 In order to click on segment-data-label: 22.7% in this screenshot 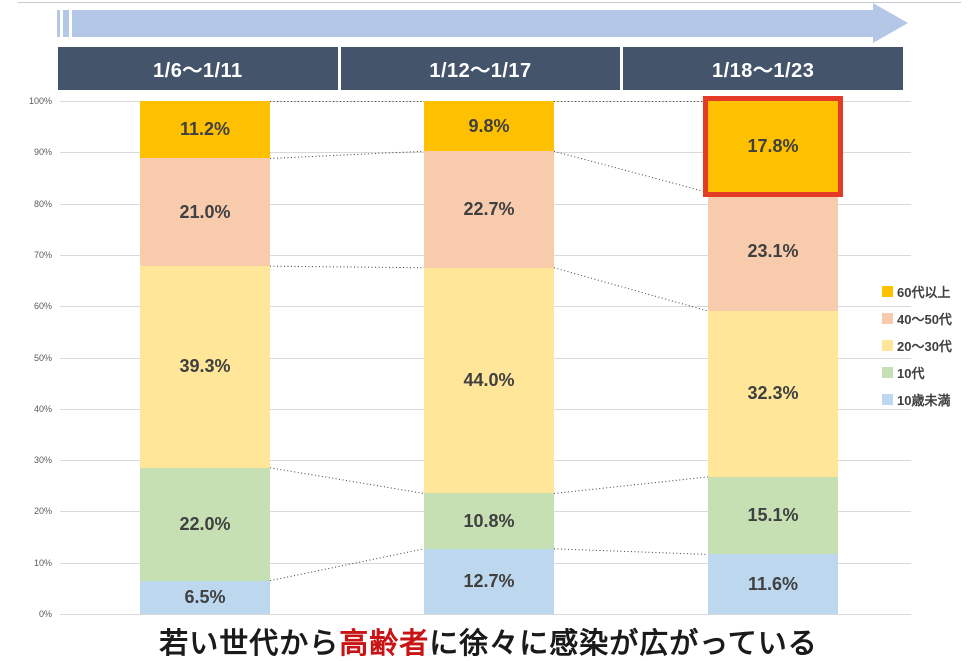, I will do `click(489, 208)`.